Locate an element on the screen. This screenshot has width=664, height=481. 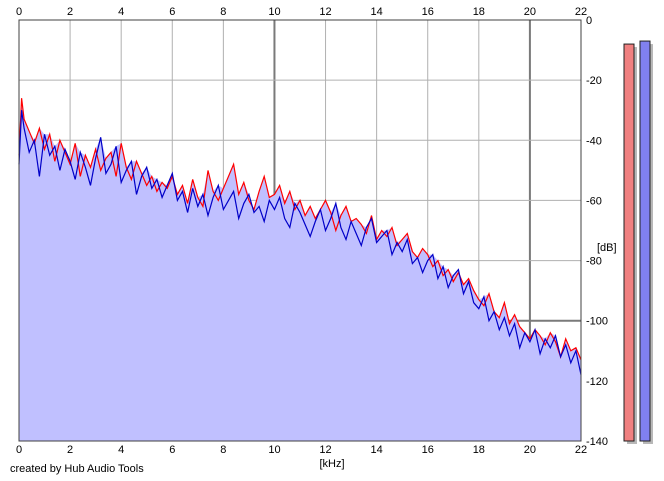
y-tick-label: 0 is located at coordinates (589, 21).